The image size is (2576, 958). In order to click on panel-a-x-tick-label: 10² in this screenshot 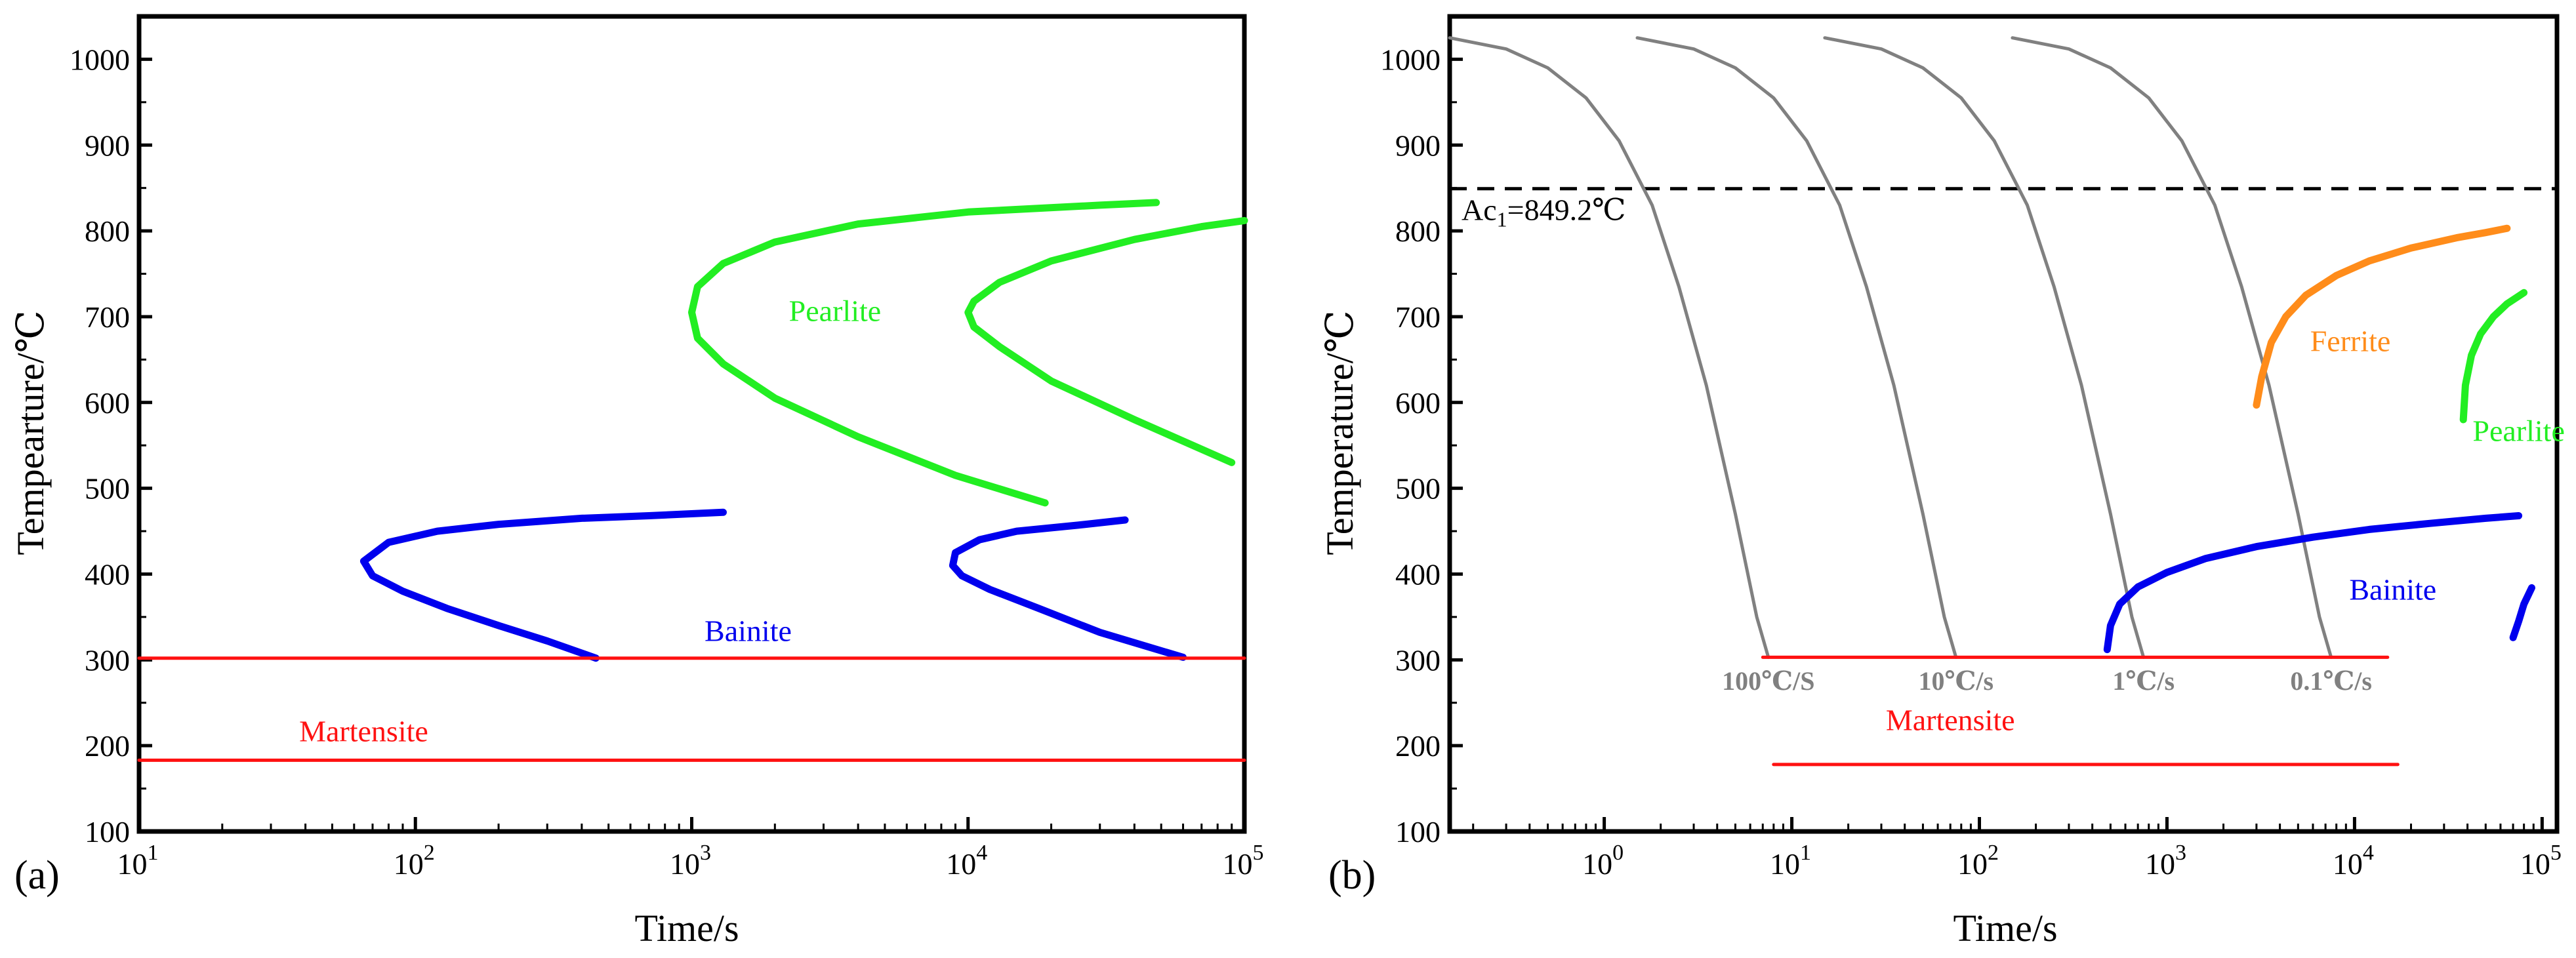, I will do `click(414, 861)`.